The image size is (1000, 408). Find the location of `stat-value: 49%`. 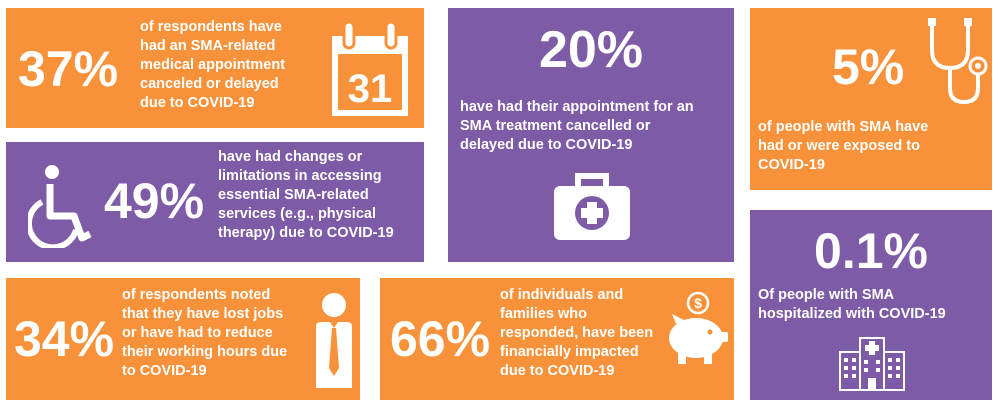

stat-value: 49% is located at coordinates (154, 201).